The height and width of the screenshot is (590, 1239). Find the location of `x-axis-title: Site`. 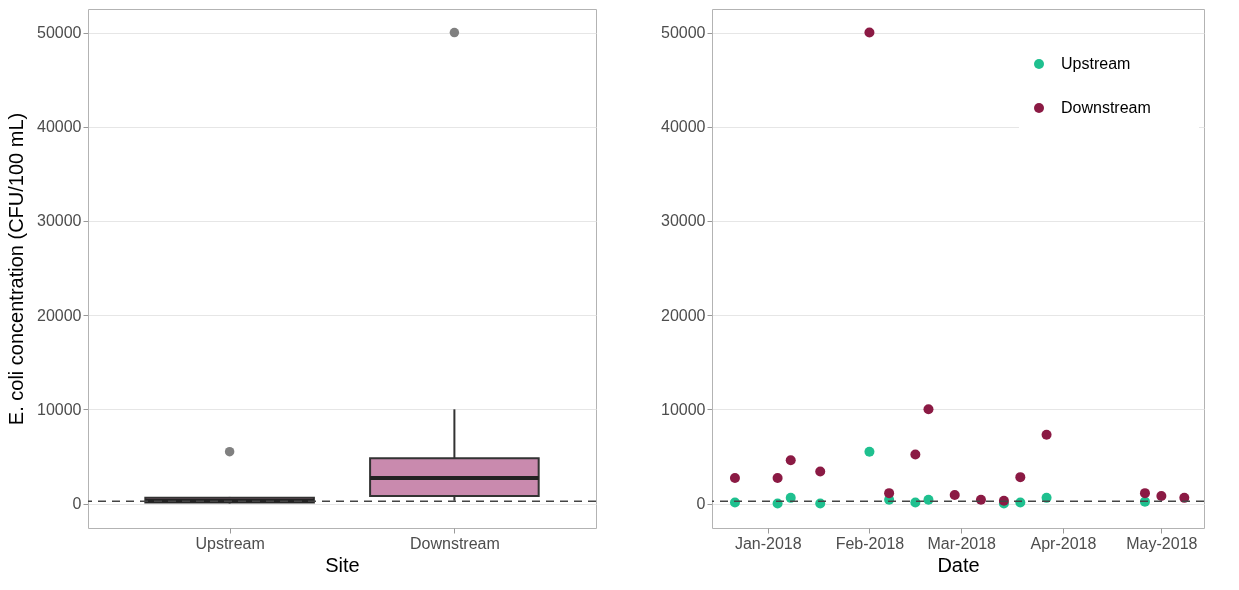

x-axis-title: Site is located at coordinates (342, 564).